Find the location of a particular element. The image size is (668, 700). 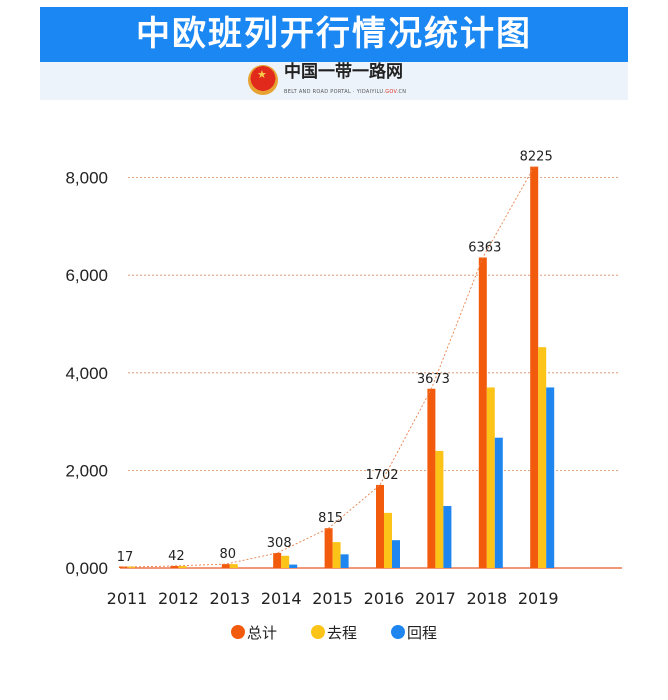

bar-总计-2013 is located at coordinates (225, 566).